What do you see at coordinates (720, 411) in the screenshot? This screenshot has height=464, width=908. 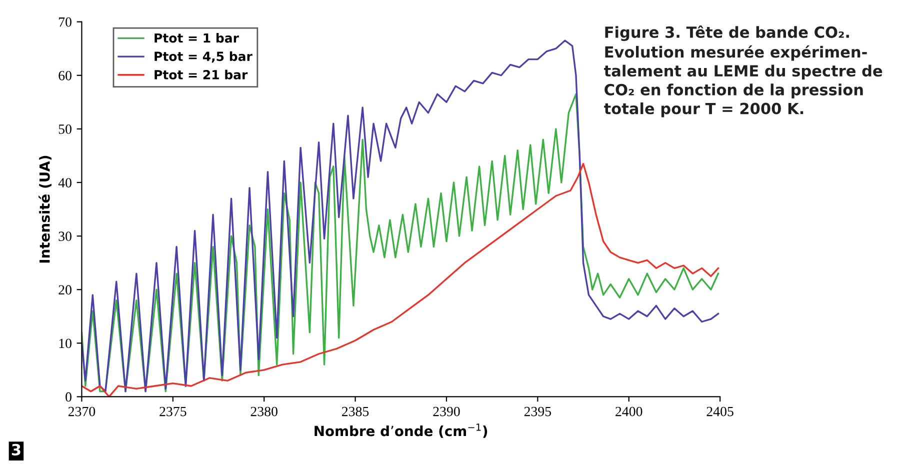 I see `x-tick-label: 2405` at bounding box center [720, 411].